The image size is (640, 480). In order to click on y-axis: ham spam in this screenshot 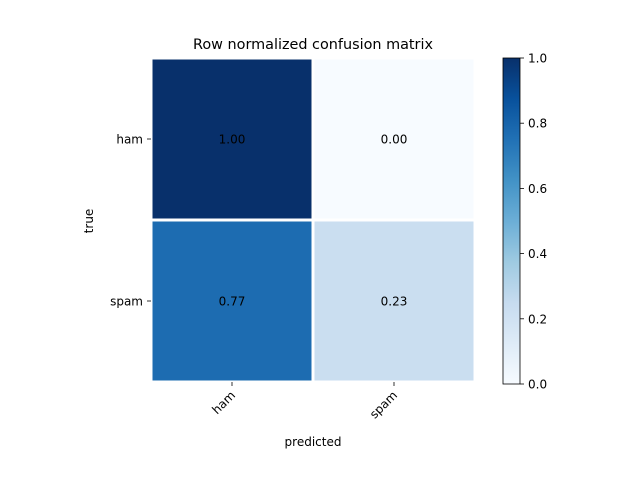, I will do `click(130, 221)`.